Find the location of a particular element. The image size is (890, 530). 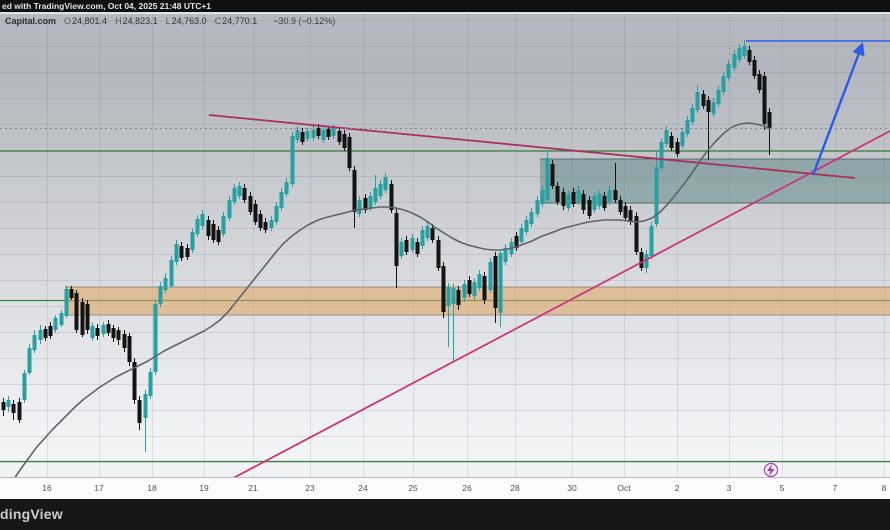

x-axis-label-23: 23 is located at coordinates (310, 488).